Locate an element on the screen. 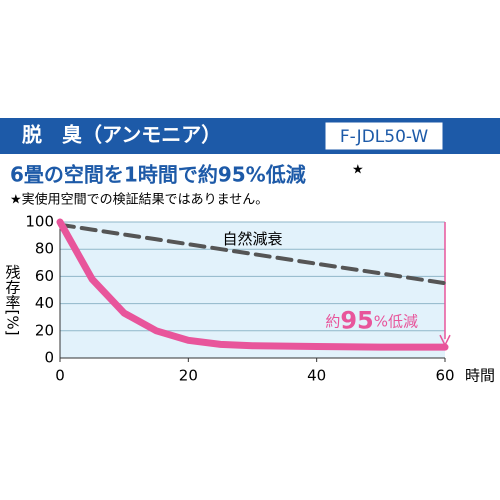  x-tick-label: 20 is located at coordinates (188, 376).